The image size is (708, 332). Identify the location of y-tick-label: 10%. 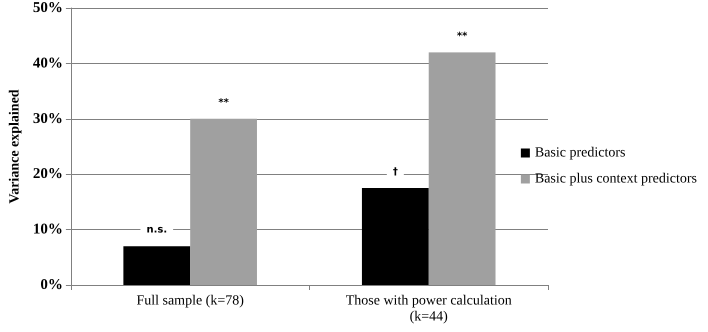
(47, 230).